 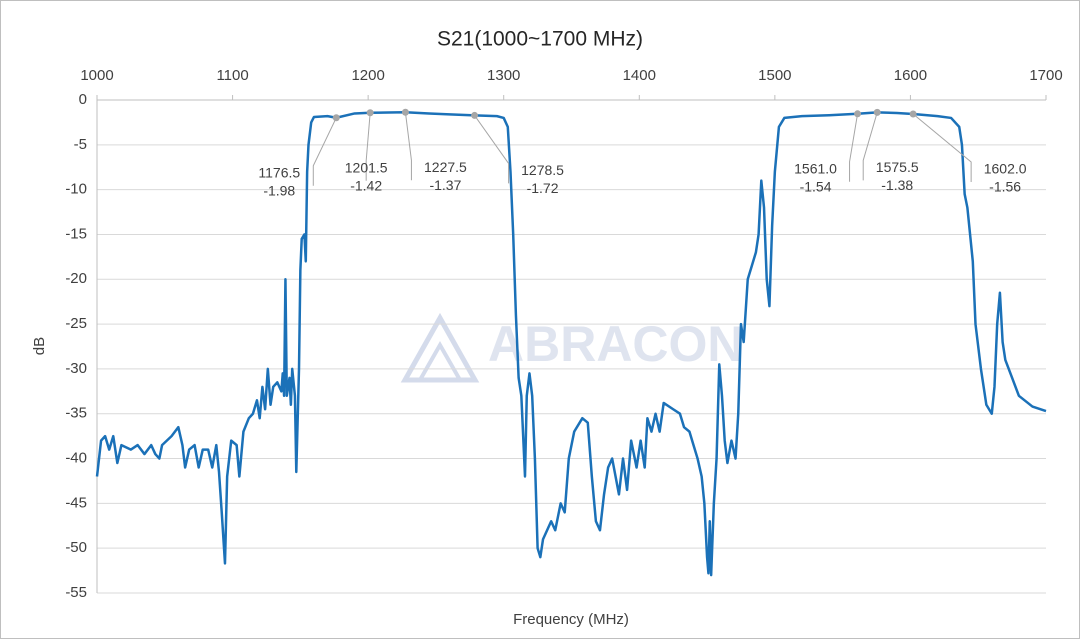 I want to click on marker-x-label: 1561.0, so click(x=815, y=169).